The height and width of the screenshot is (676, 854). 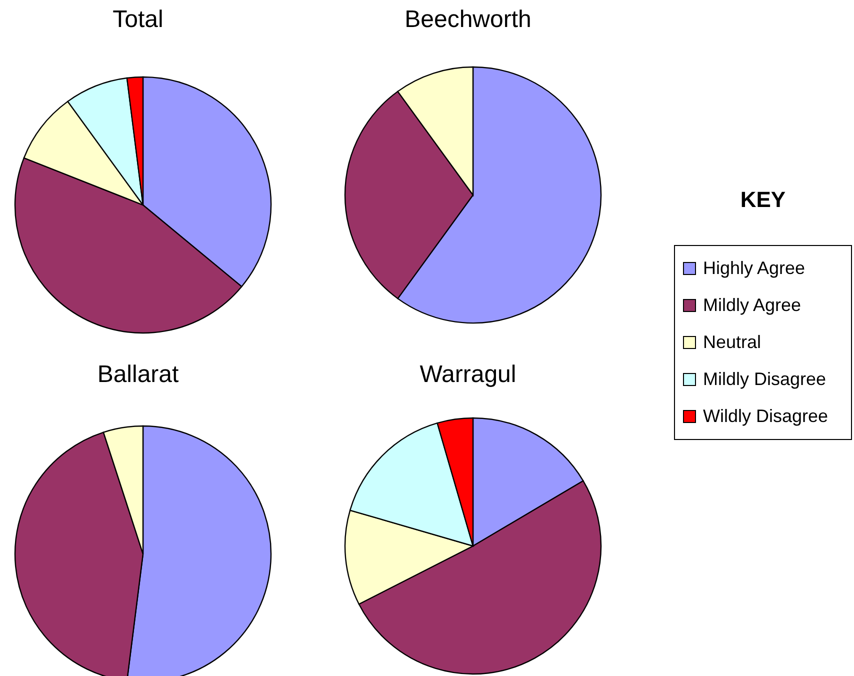 What do you see at coordinates (764, 379) in the screenshot?
I see `legend-label: Mildly Disagree` at bounding box center [764, 379].